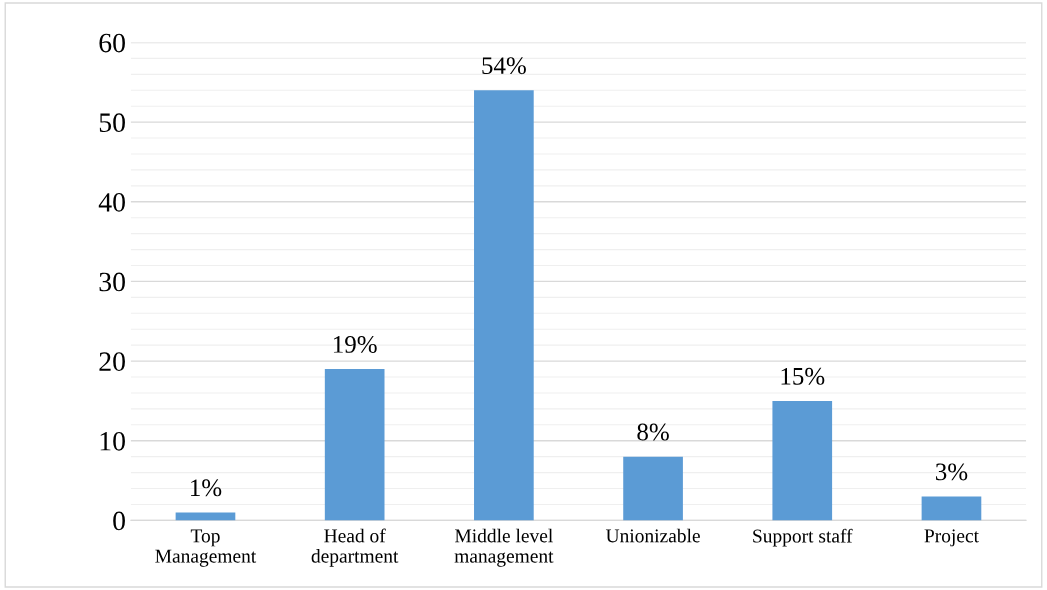  What do you see at coordinates (111, 202) in the screenshot?
I see `y-tick-label: 40` at bounding box center [111, 202].